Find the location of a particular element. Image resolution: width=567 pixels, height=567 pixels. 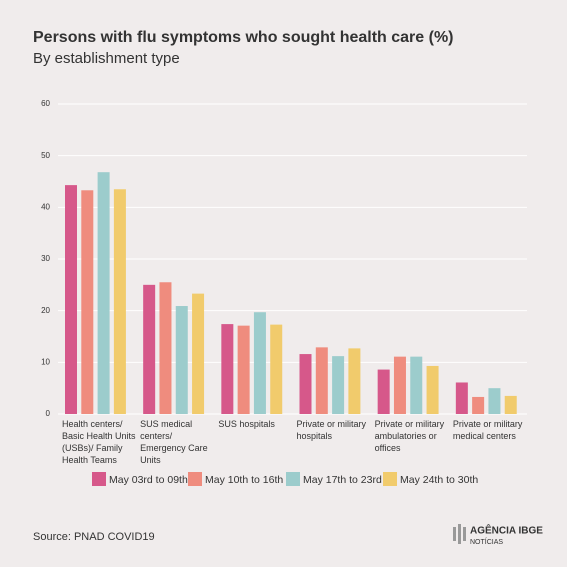

y-tick-label: 30 is located at coordinates (45, 258).